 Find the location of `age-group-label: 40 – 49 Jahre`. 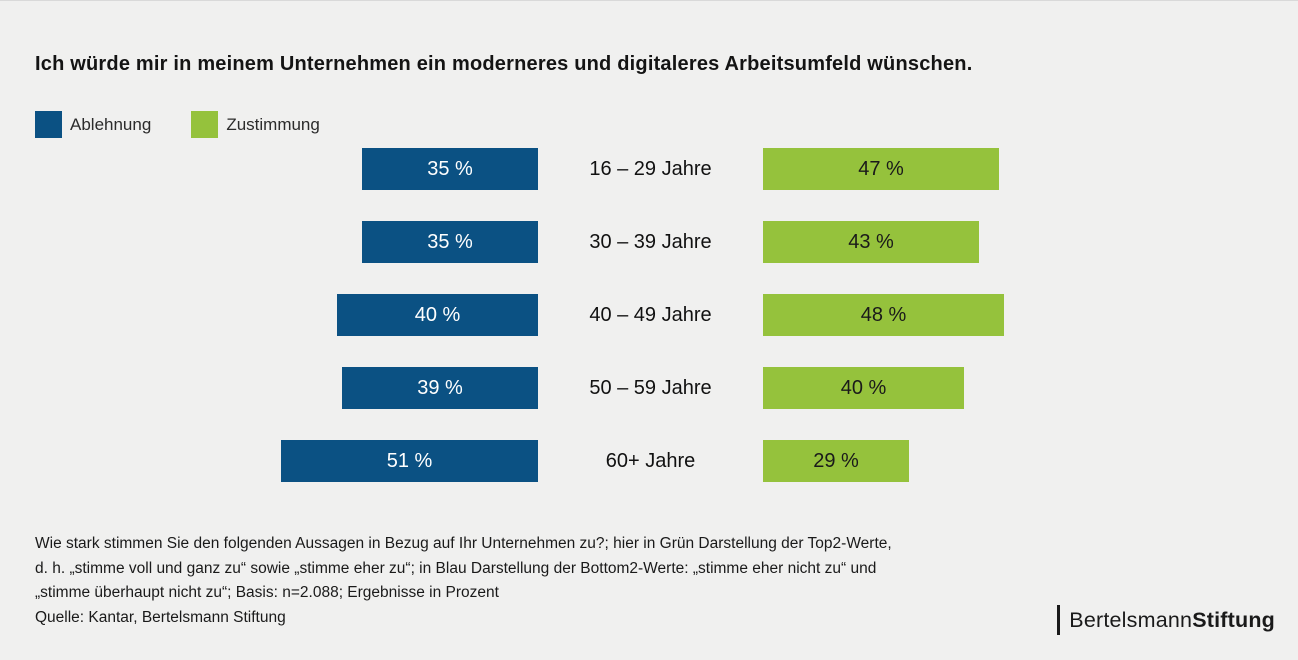

age-group-label: 40 – 49 Jahre is located at coordinates (650, 314).